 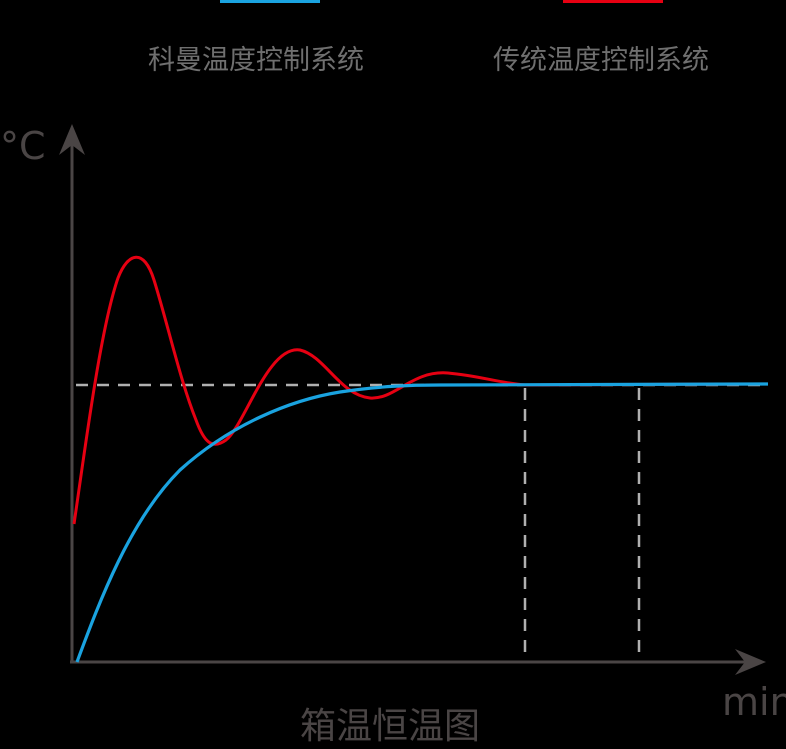 What do you see at coordinates (754, 702) in the screenshot?
I see `x-axis-unit: min` at bounding box center [754, 702].